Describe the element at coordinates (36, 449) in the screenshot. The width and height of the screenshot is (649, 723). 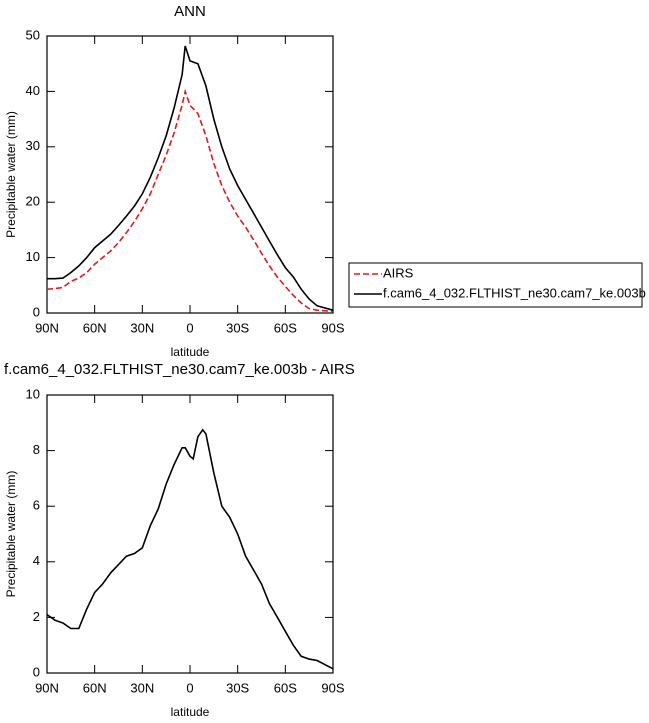
I see `y-tick-label: 8` at that location.